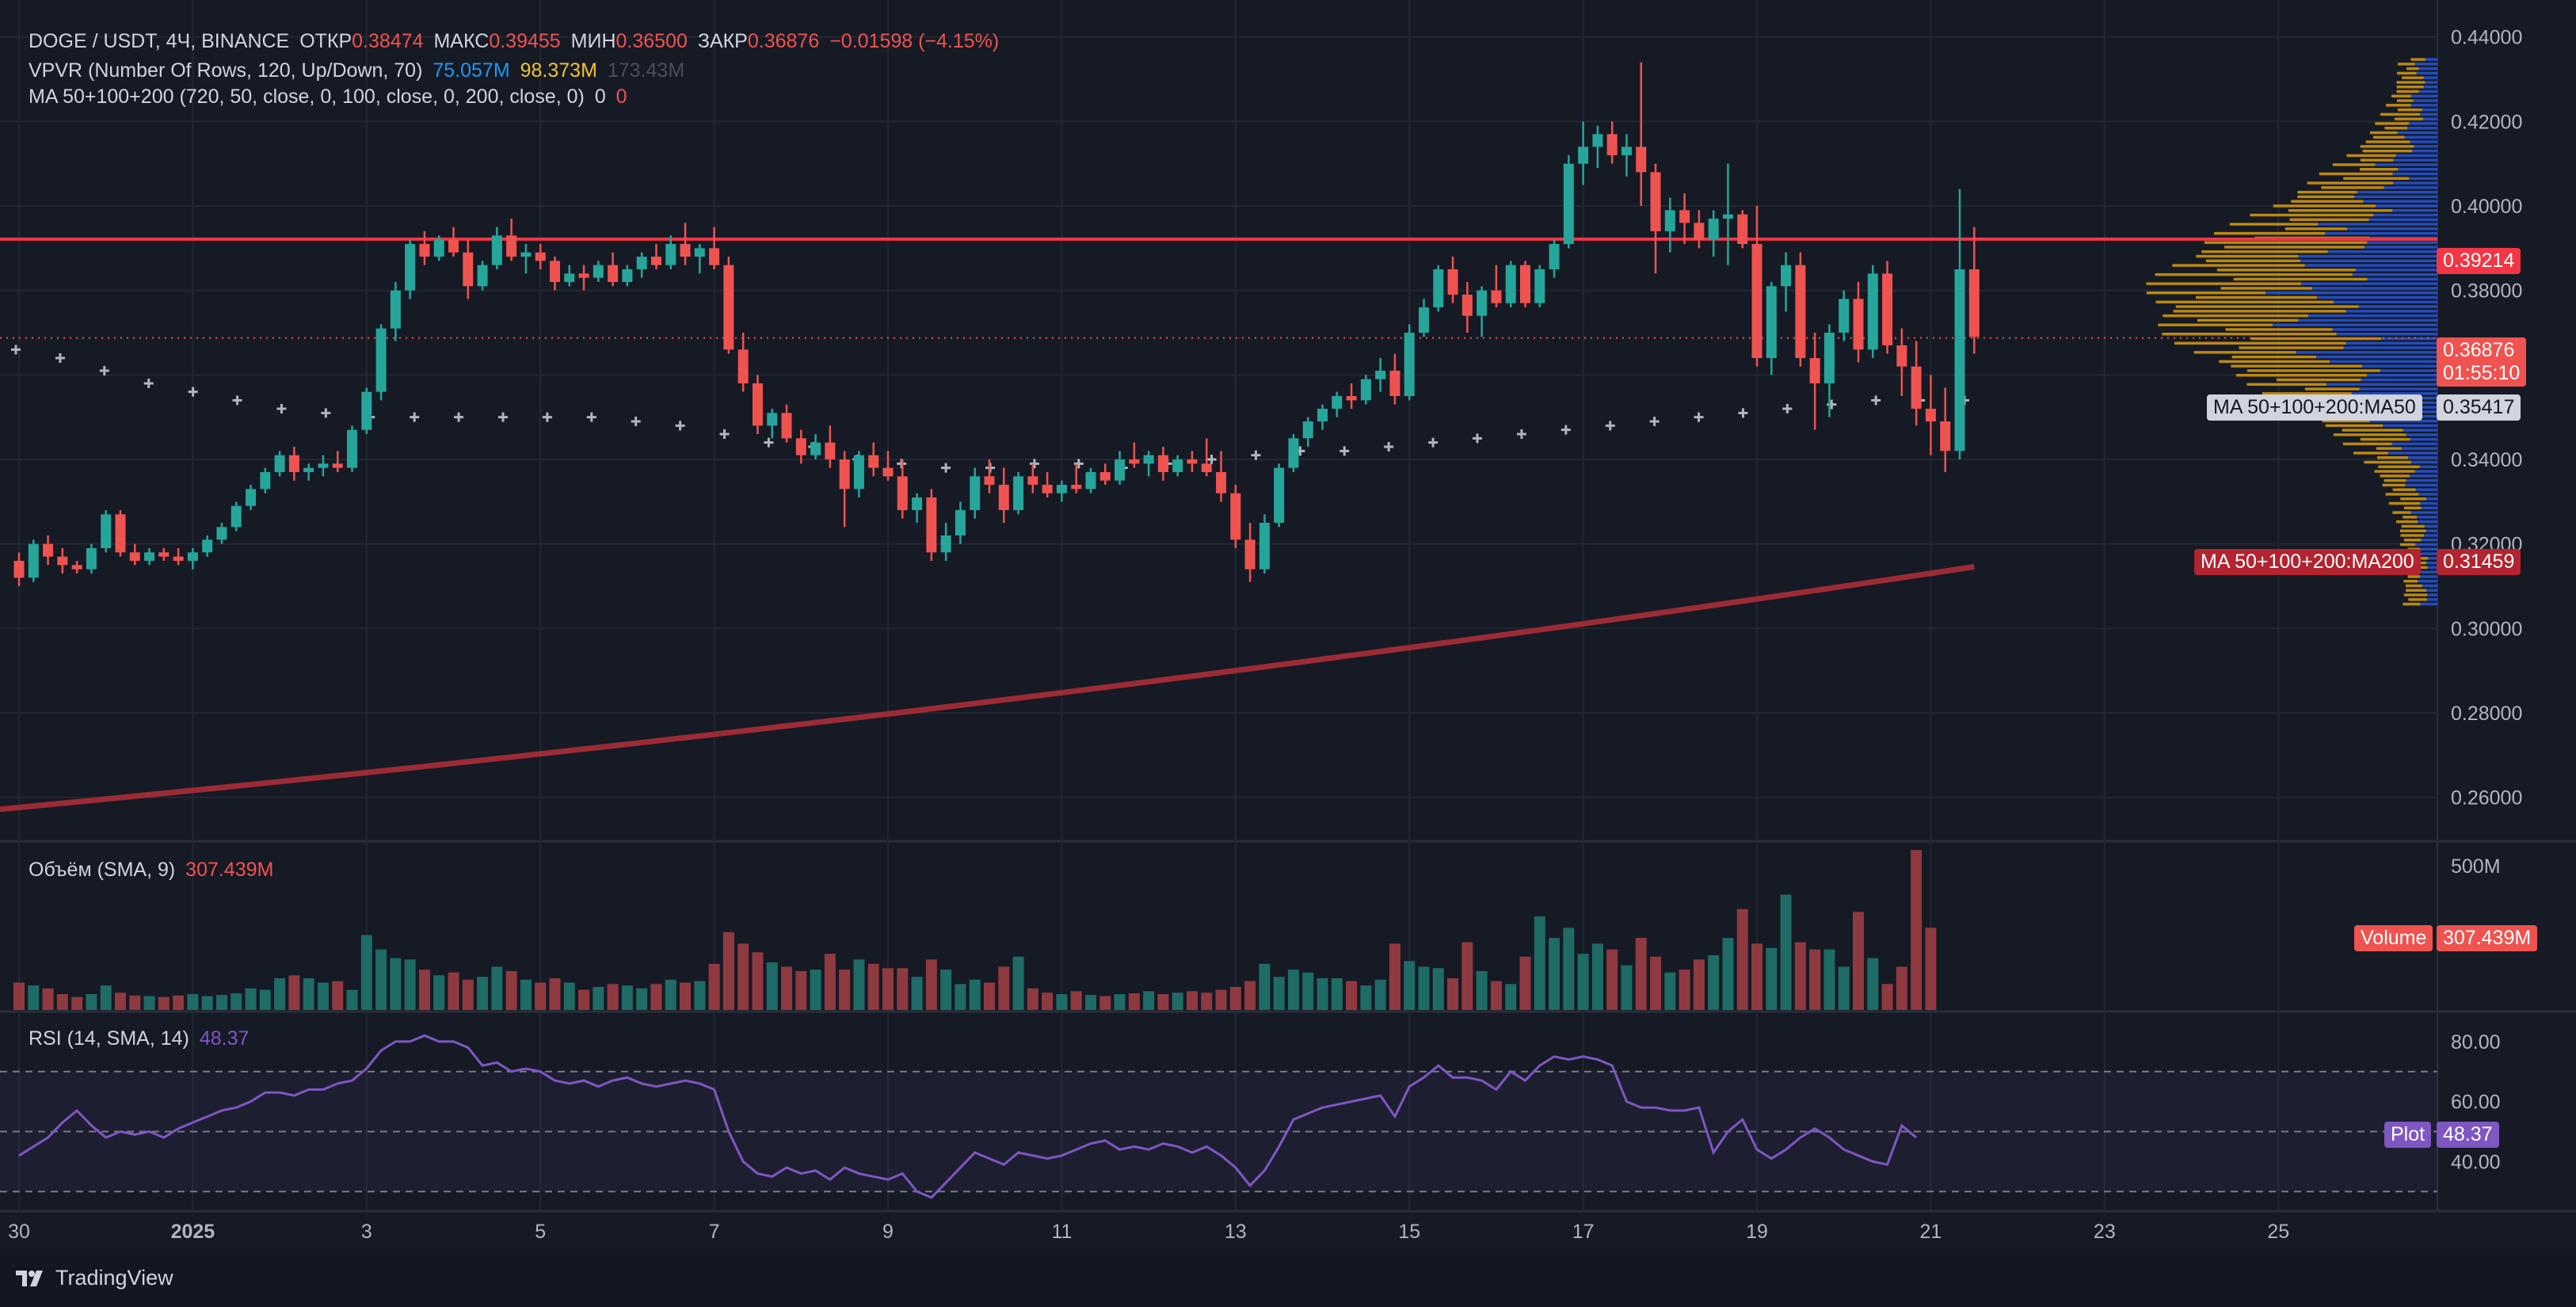 The image size is (2576, 1307). Describe the element at coordinates (109, 1038) in the screenshot. I see `rsi-label: RSI (14, SMA, 14)` at that location.